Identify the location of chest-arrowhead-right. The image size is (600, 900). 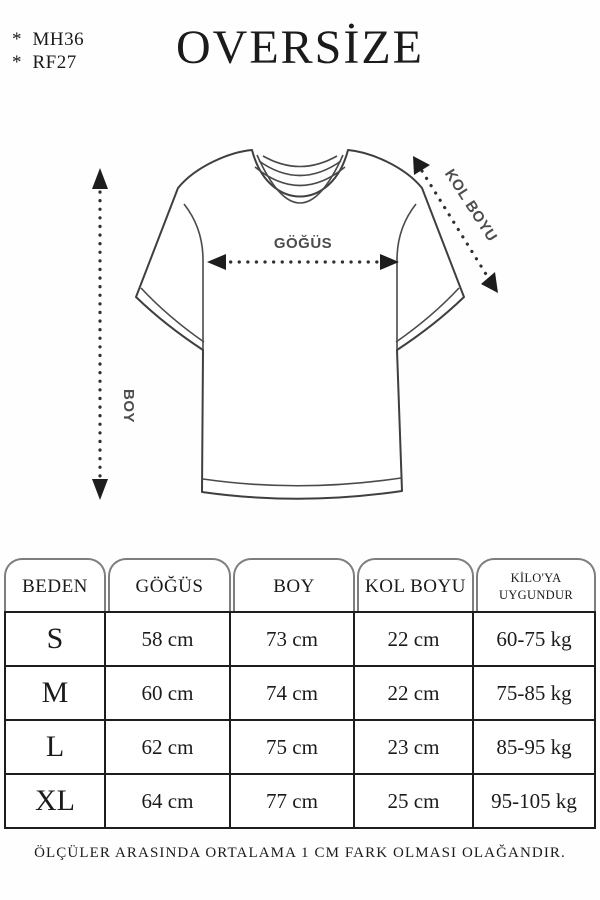
(389, 262).